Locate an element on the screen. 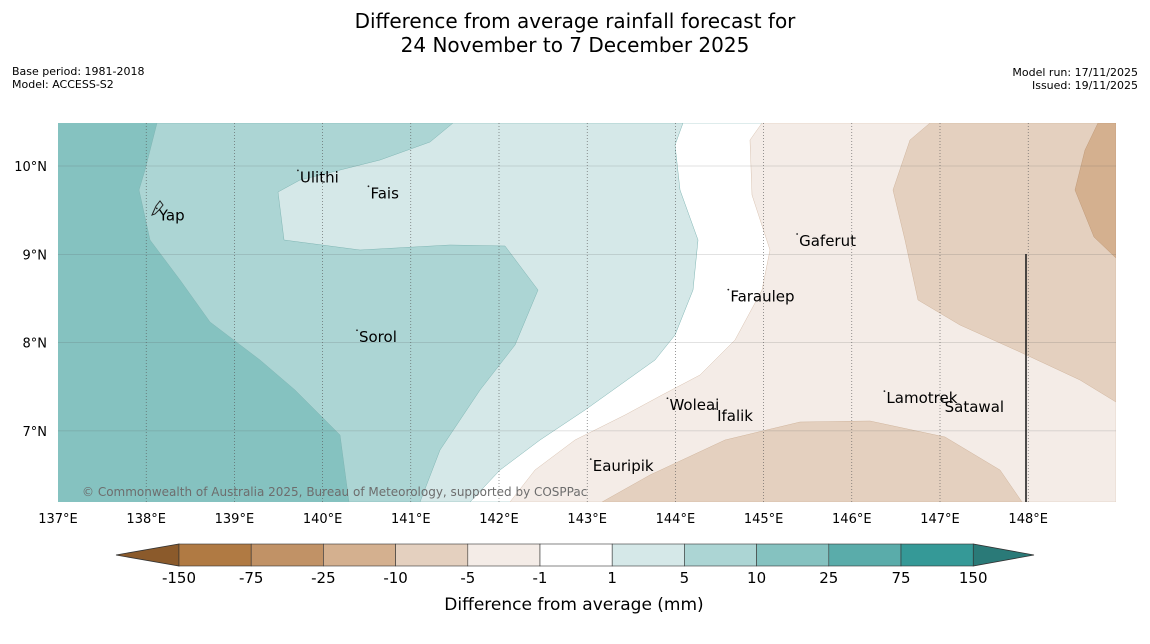 This screenshot has height=644, width=1150. colorbar-tick-label: 10 is located at coordinates (756, 578).